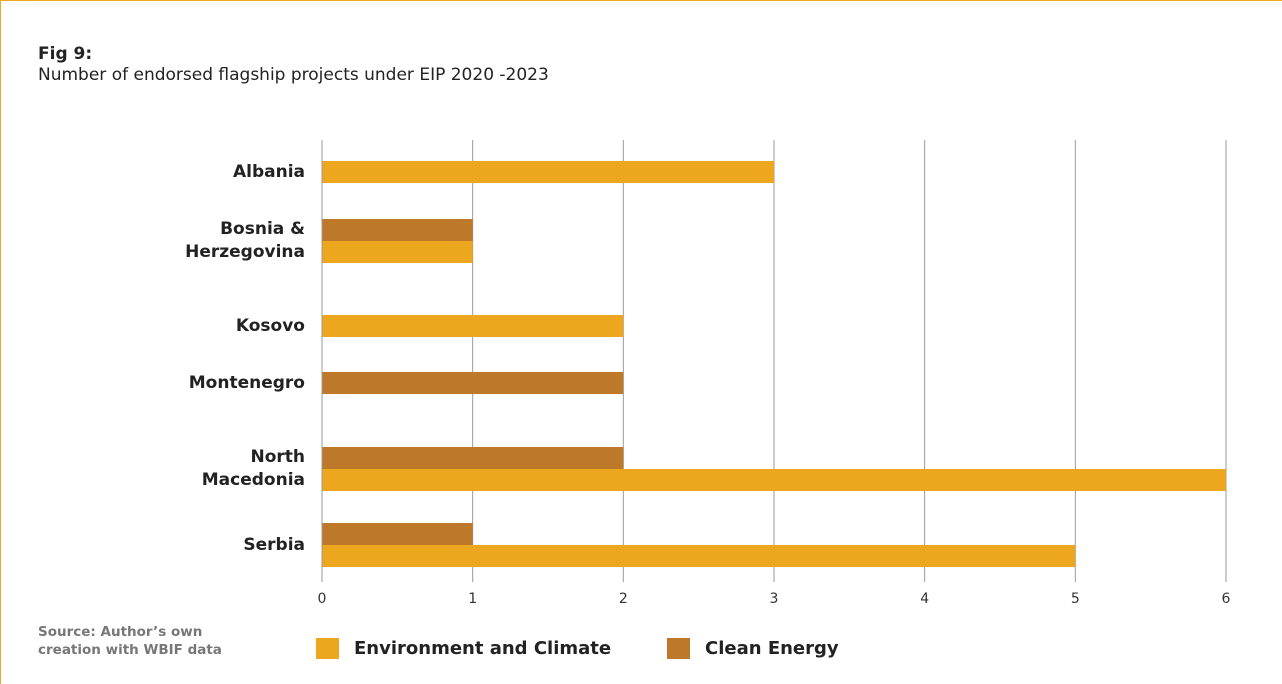 The height and width of the screenshot is (684, 1282). Describe the element at coordinates (924, 599) in the screenshot. I see `x-tick-label: 4` at that location.